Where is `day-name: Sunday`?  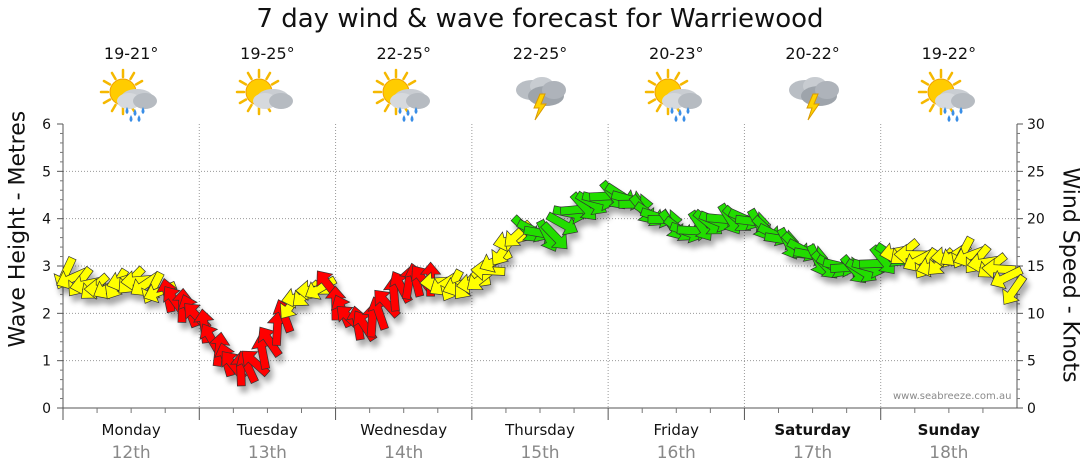 day-name: Sunday is located at coordinates (949, 430).